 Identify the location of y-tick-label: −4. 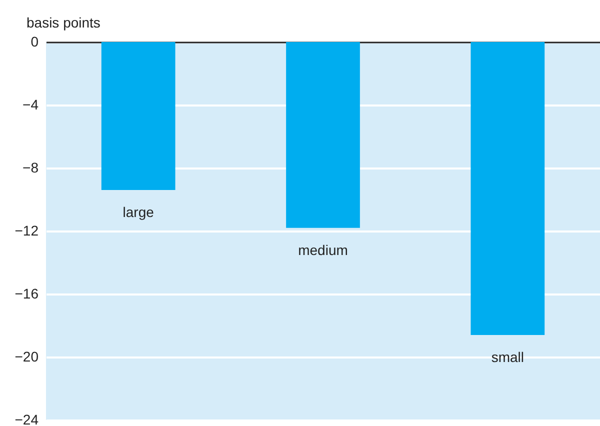
(30, 104).